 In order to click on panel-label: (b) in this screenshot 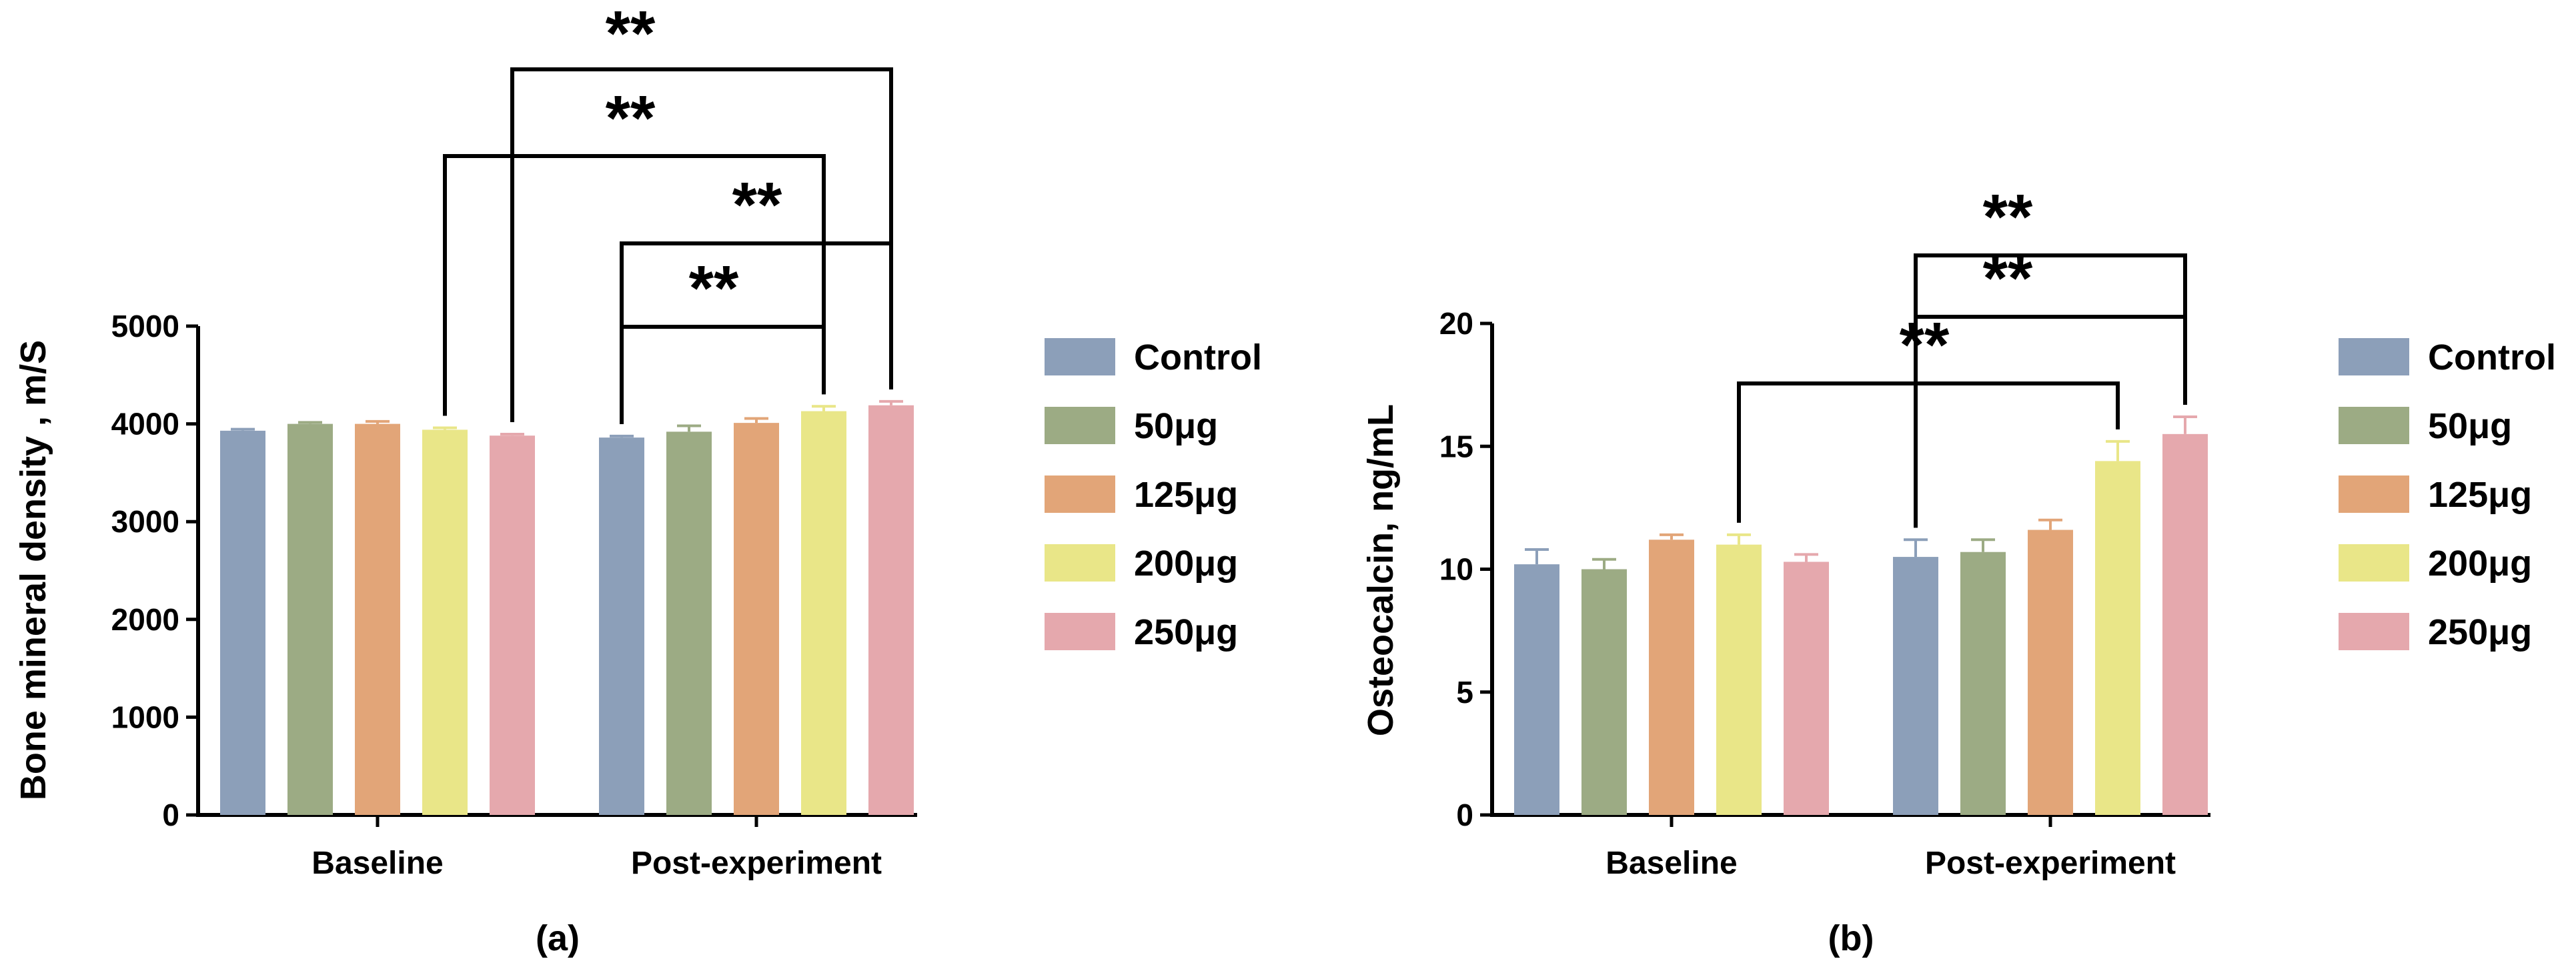, I will do `click(1851, 938)`.